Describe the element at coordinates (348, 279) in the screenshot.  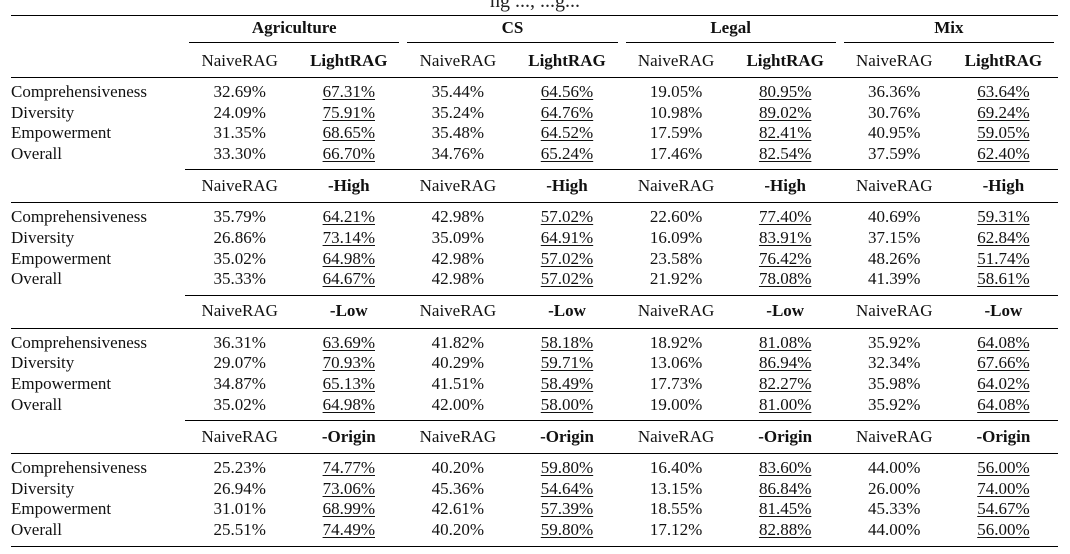
I see `winner-value: 64.67%` at that location.